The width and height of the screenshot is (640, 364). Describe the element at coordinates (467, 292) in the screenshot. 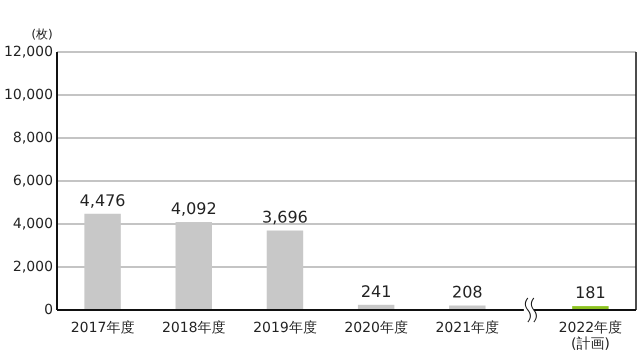

I see `data-label: 208` at that location.